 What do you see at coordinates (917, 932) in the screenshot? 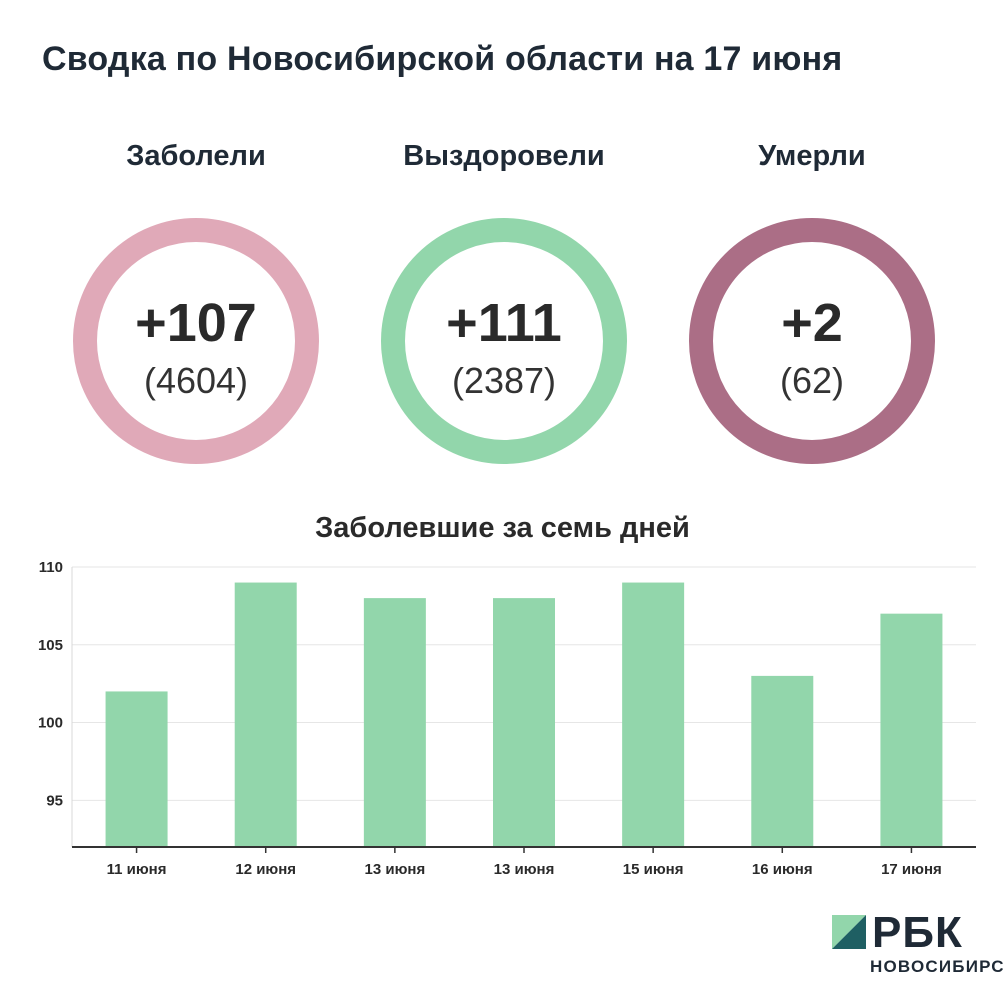
I see `logo-name: РБК` at bounding box center [917, 932].